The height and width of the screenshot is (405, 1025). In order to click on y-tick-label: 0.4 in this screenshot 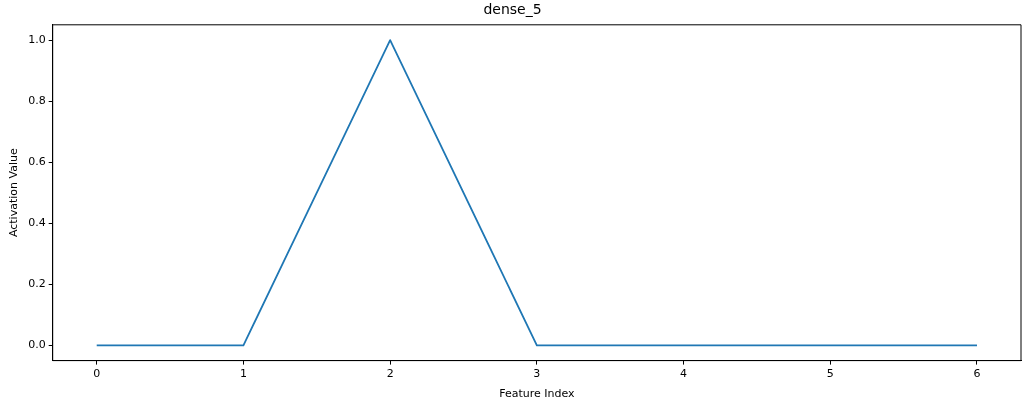, I will do `click(37, 223)`.